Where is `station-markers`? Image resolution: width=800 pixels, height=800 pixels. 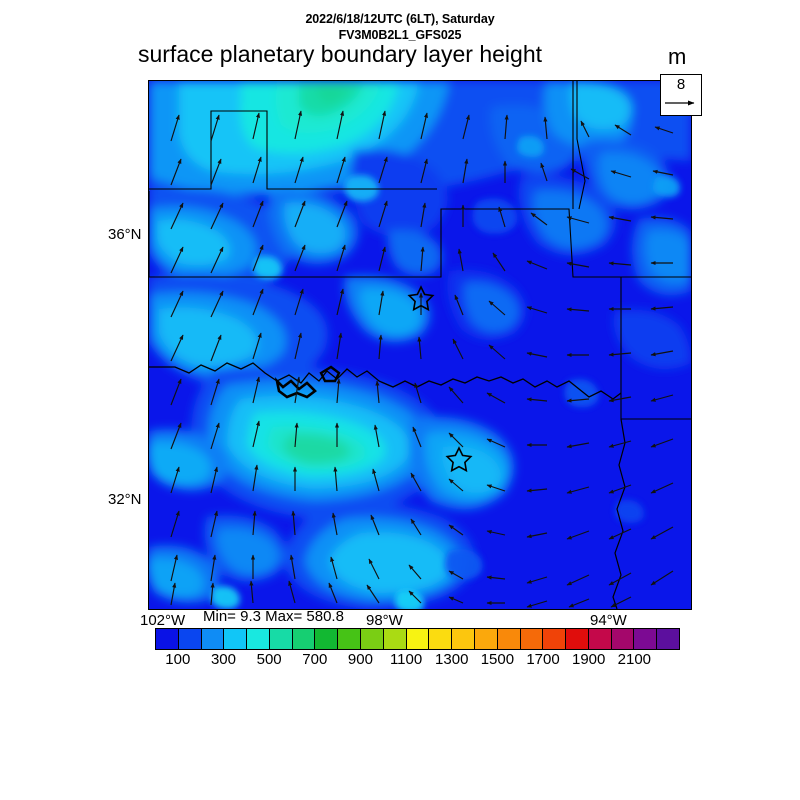 station-markers is located at coordinates (440, 379).